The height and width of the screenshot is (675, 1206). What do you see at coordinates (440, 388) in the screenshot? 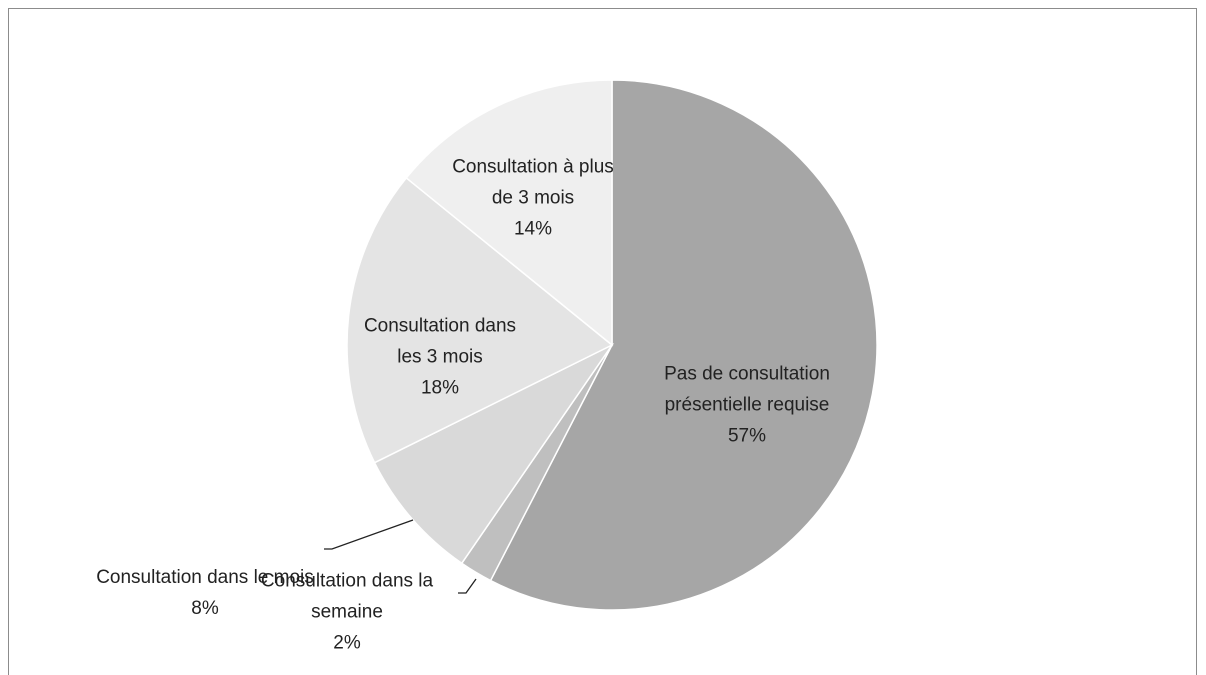
I see `value-label: 18%` at bounding box center [440, 388].